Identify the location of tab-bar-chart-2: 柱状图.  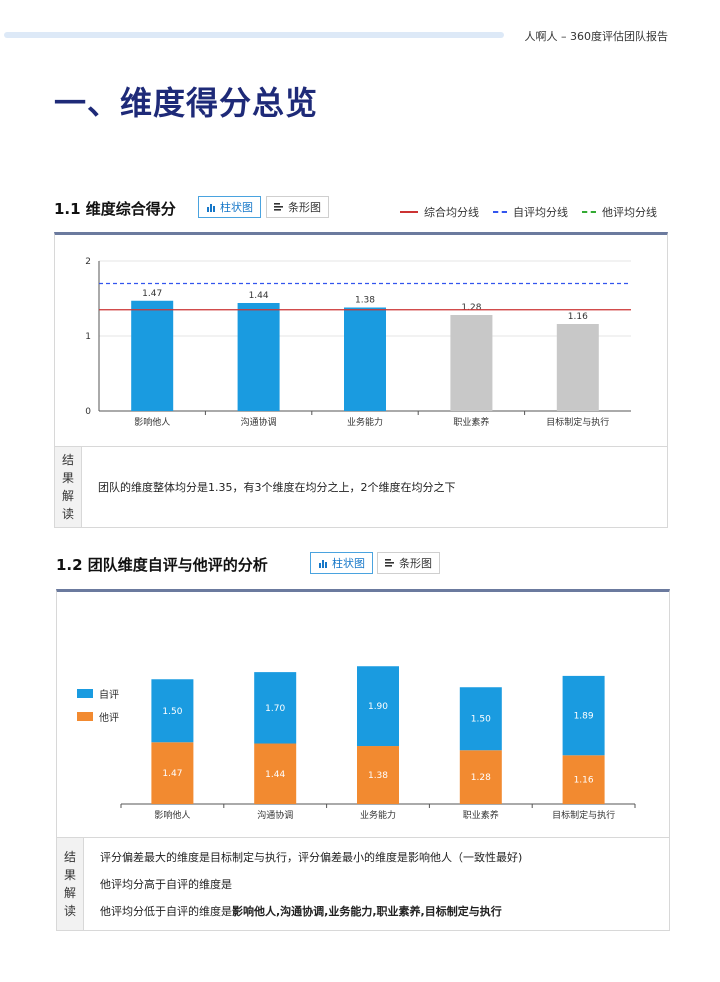
(341, 563).